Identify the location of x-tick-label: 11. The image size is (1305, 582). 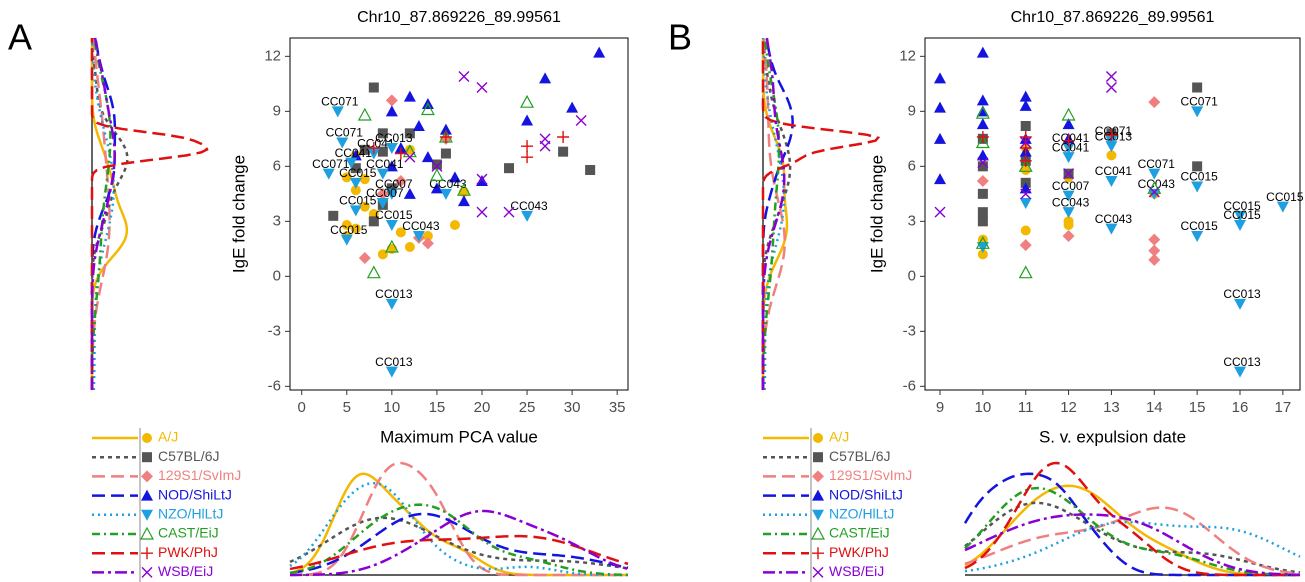
(1026, 407).